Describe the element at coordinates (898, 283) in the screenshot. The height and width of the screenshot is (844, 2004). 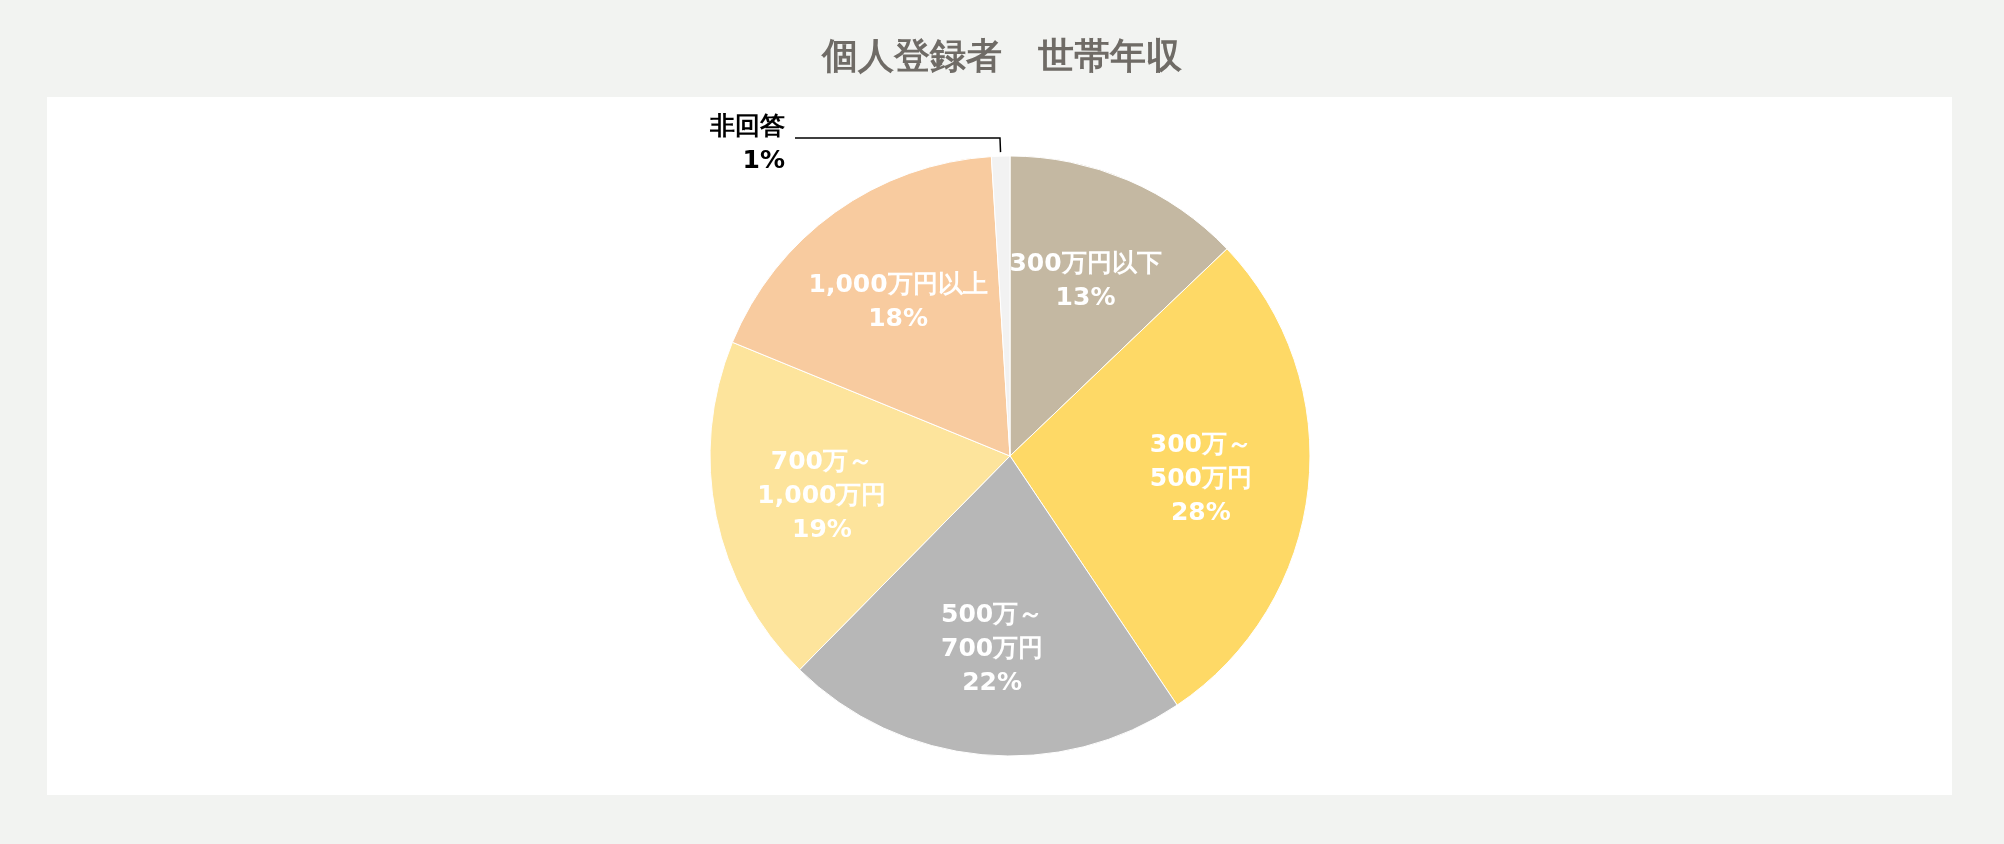
I see `slice-label: 1,000万円以上` at that location.